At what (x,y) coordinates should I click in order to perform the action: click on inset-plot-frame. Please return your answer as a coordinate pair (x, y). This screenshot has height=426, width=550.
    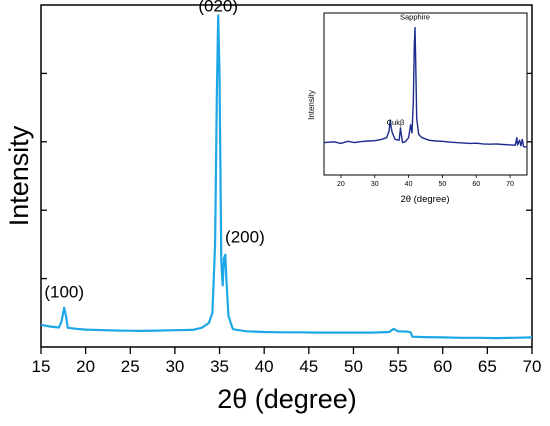
    Looking at the image, I should click on (425, 94).